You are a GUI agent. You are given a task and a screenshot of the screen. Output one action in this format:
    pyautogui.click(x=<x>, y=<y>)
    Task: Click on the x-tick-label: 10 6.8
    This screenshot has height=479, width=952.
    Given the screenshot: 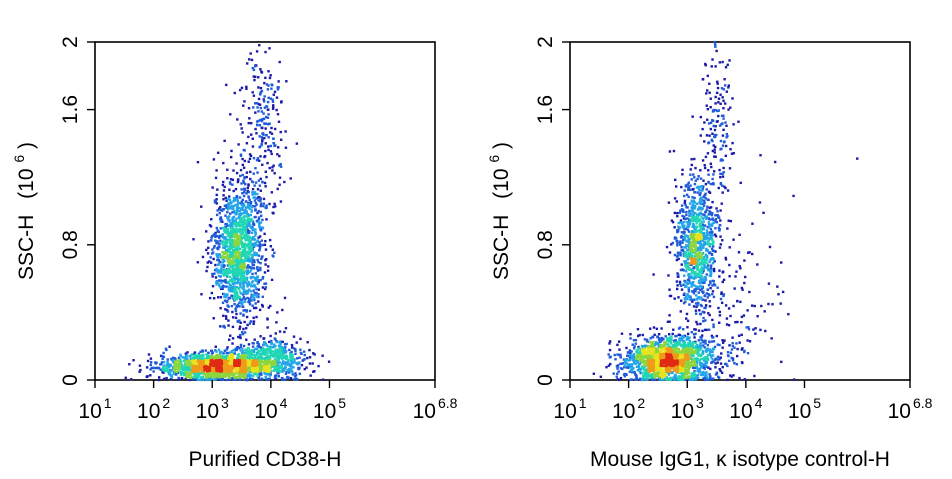 What is the action you would take?
    pyautogui.click(x=435, y=409)
    